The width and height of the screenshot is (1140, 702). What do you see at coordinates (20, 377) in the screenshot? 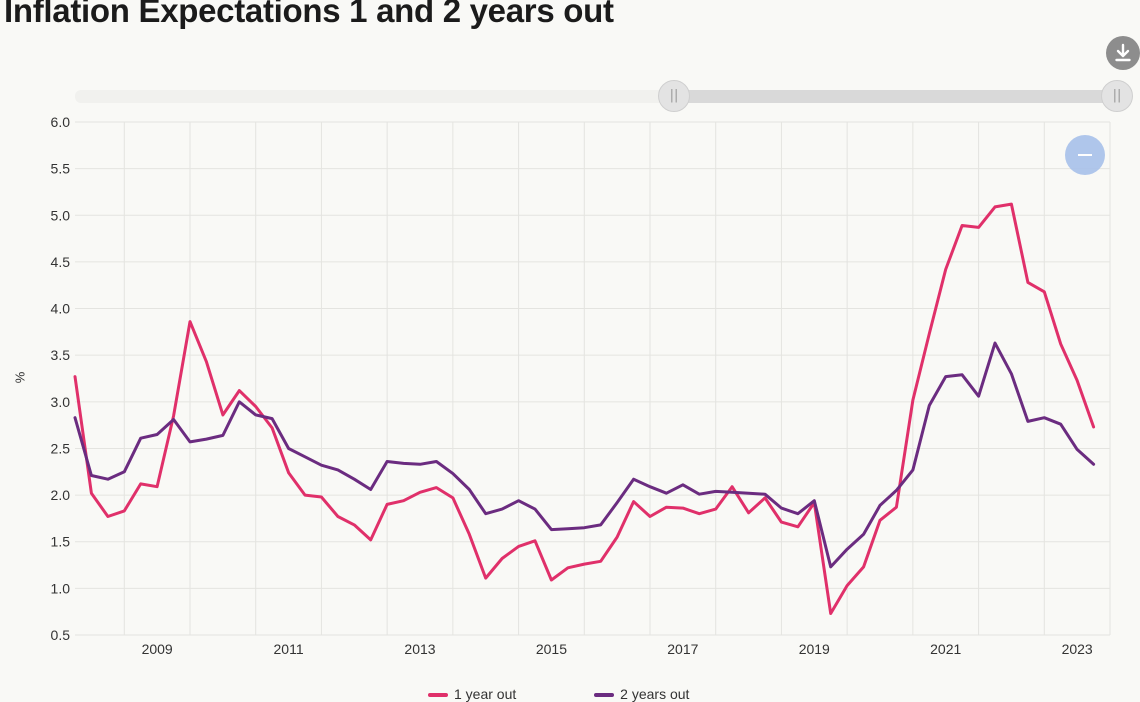
I see `y-axis-label: %` at bounding box center [20, 377].